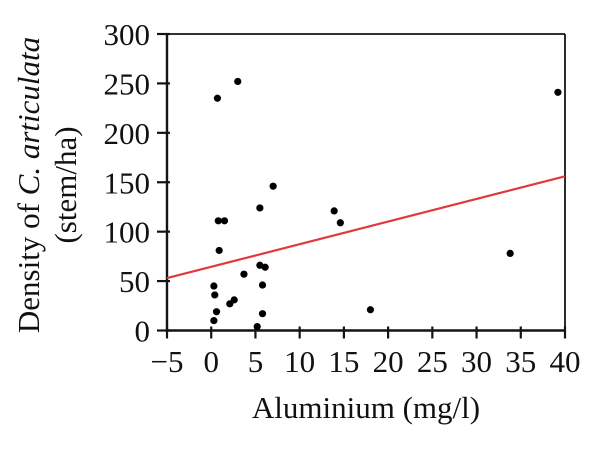  I want to click on x-tick-label: 30, so click(476, 361).